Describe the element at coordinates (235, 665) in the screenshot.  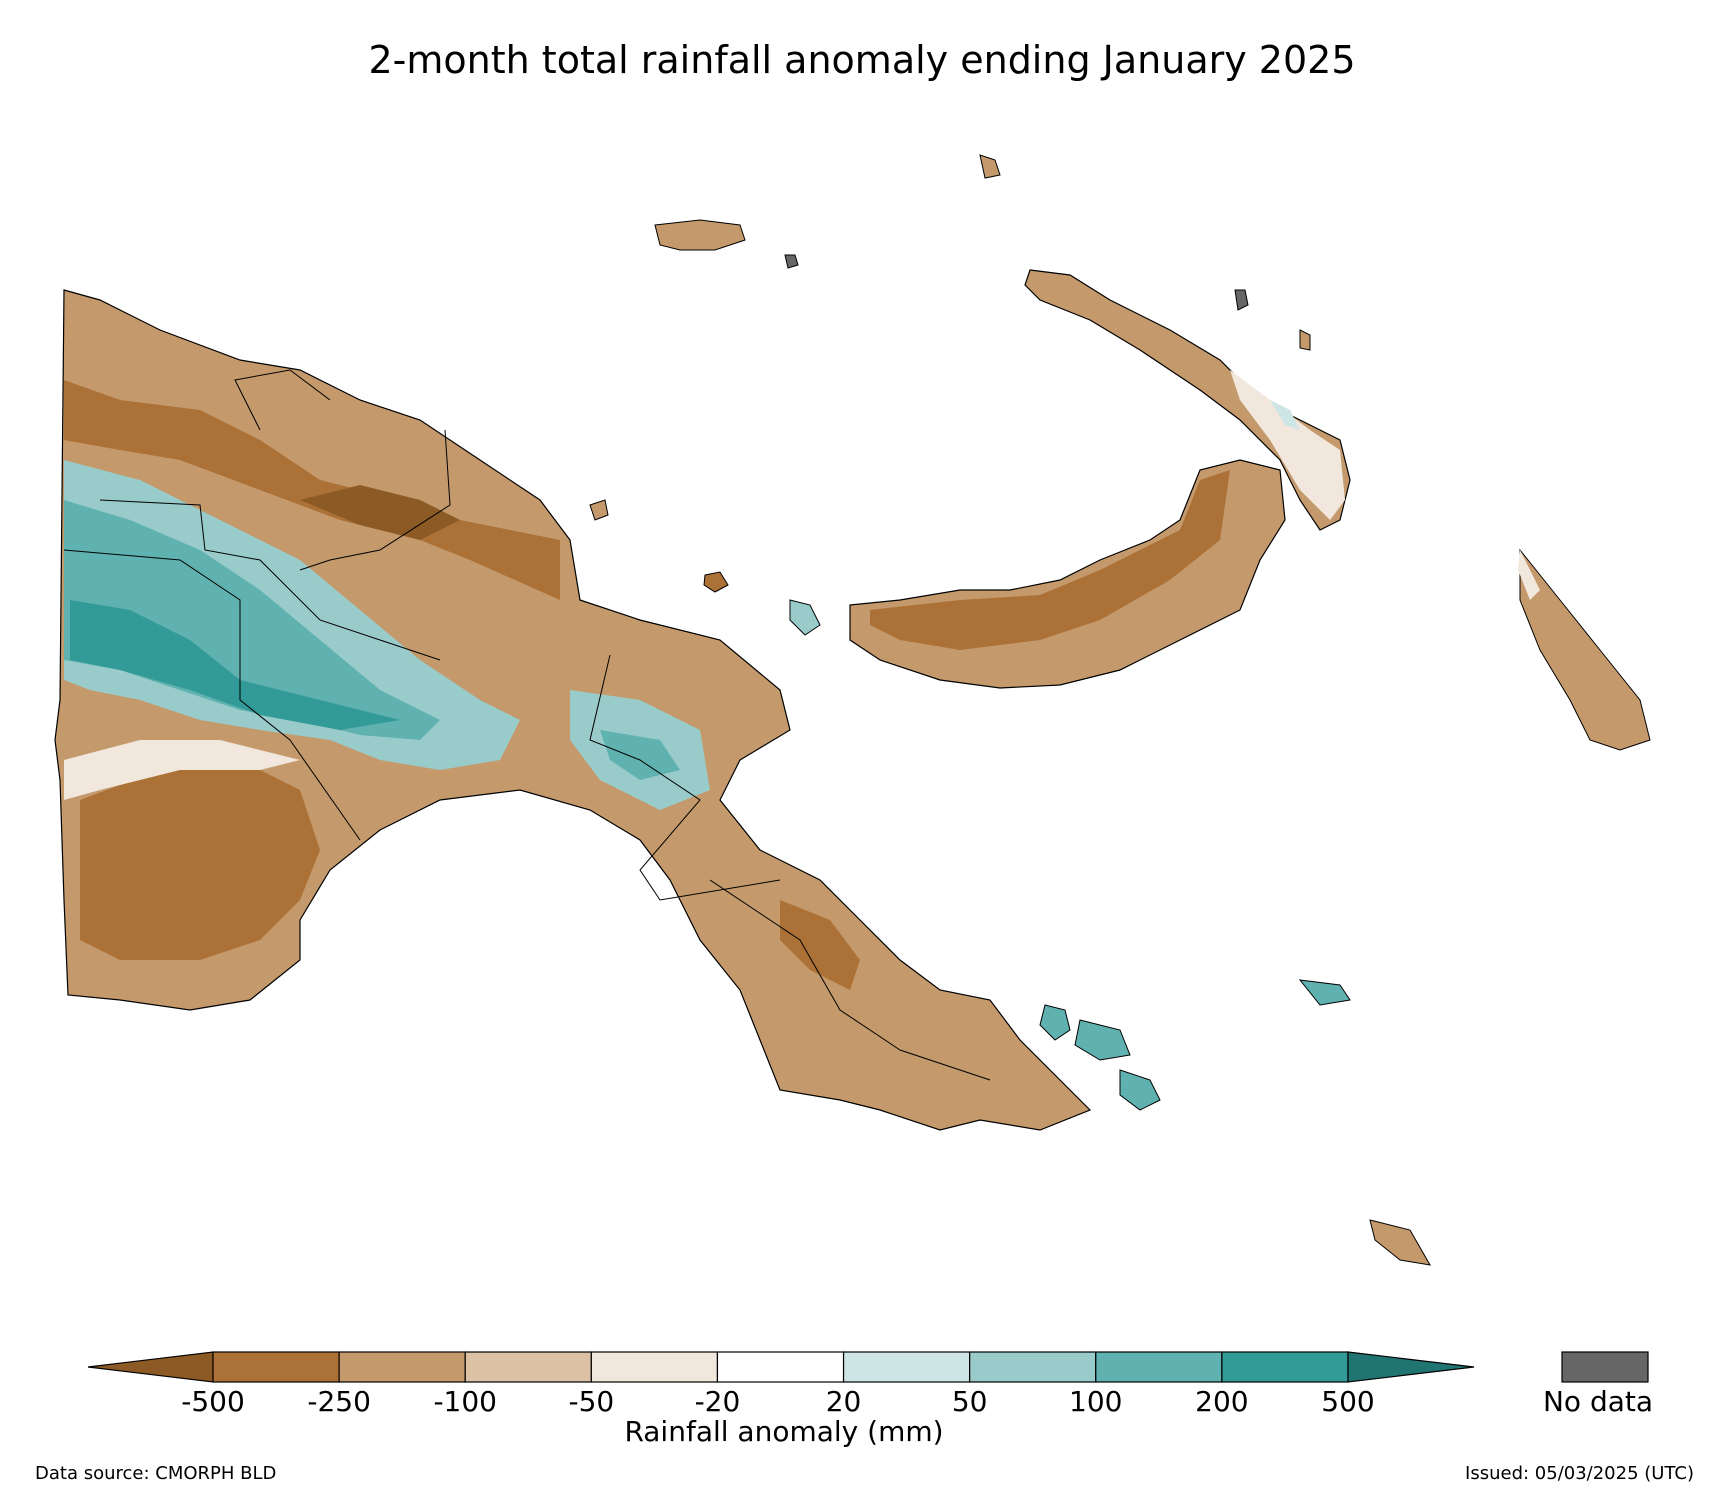
I see `mainland-wet-band-core` at that location.